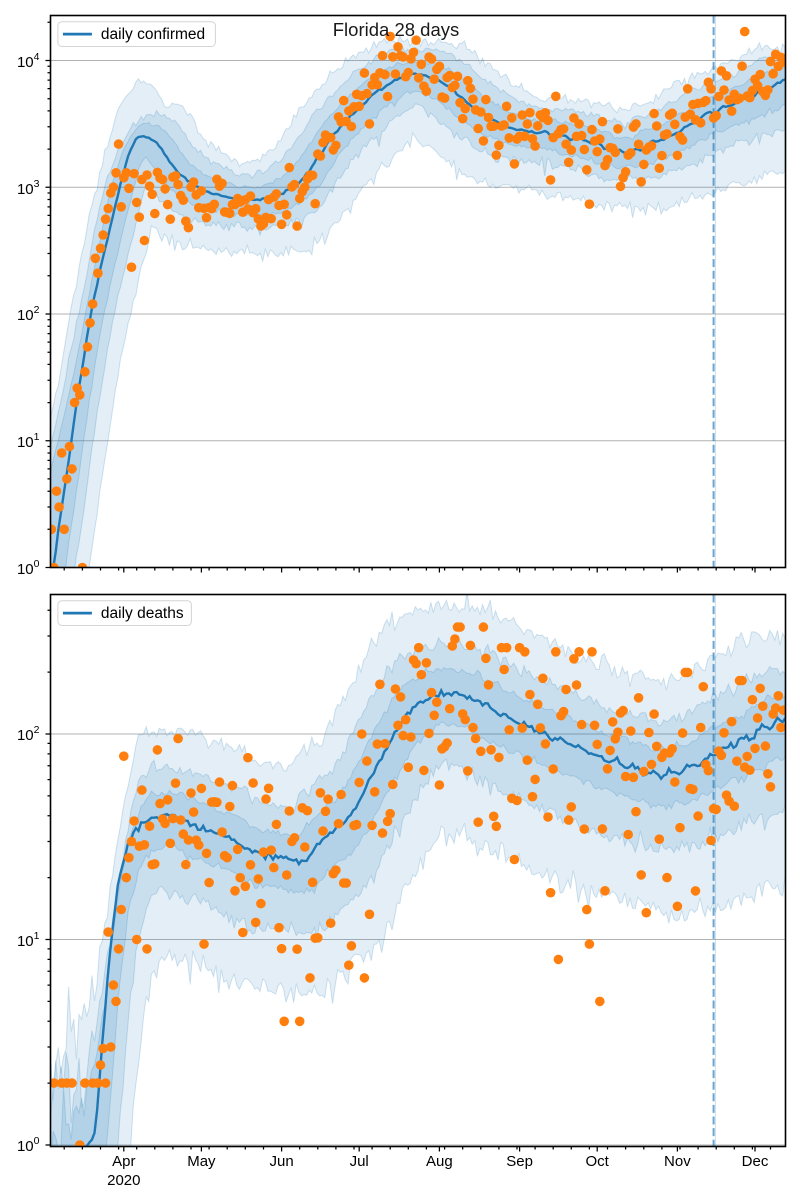 The width and height of the screenshot is (800, 1200). Describe the element at coordinates (123, 1180) in the screenshot. I see `svg-text: 2020` at that location.